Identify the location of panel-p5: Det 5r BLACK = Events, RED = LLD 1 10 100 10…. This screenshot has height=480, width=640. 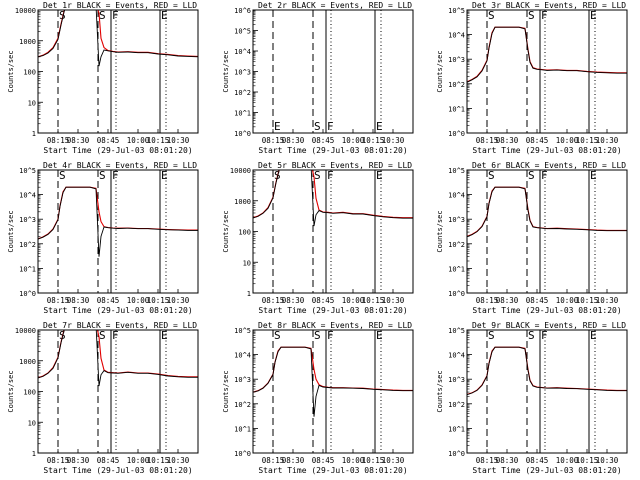
(318, 238).